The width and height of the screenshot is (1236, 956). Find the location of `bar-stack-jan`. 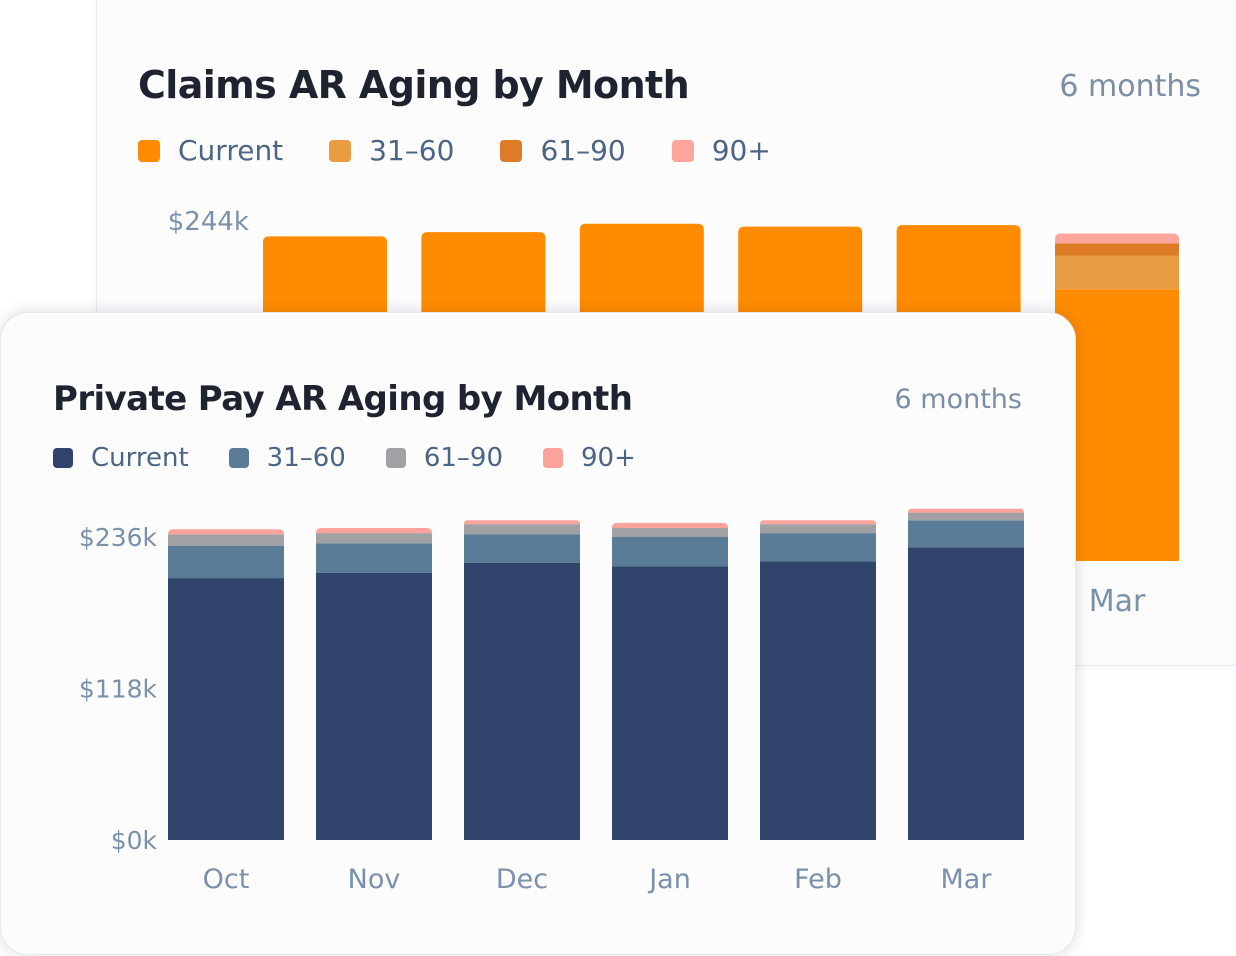

bar-stack-jan is located at coordinates (670, 681).